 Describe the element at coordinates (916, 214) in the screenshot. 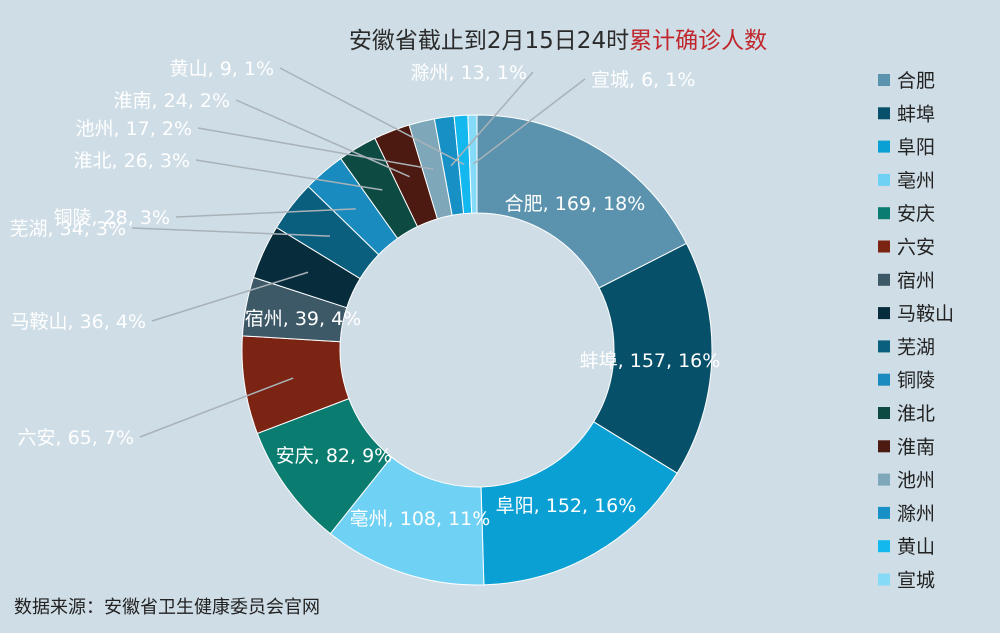

I see `legend-label-5: 安庆` at that location.